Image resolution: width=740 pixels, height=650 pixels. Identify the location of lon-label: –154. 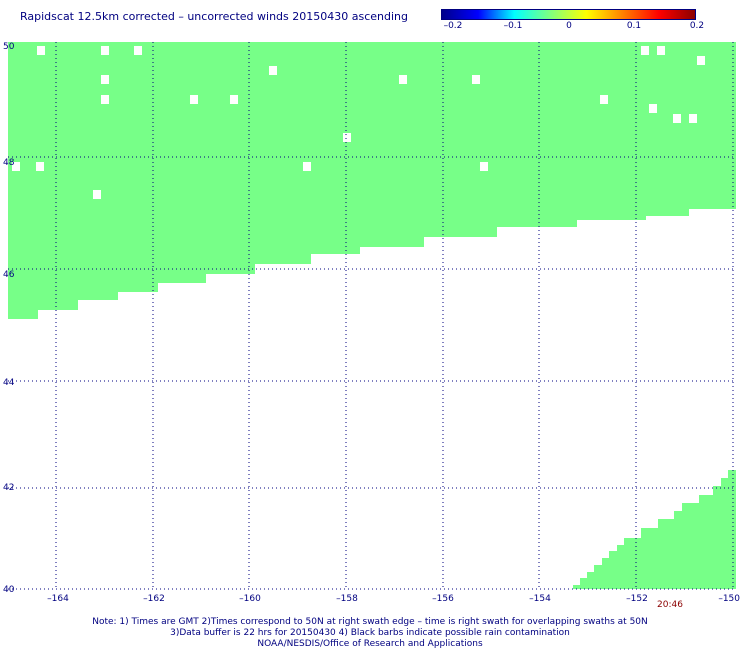
(540, 599).